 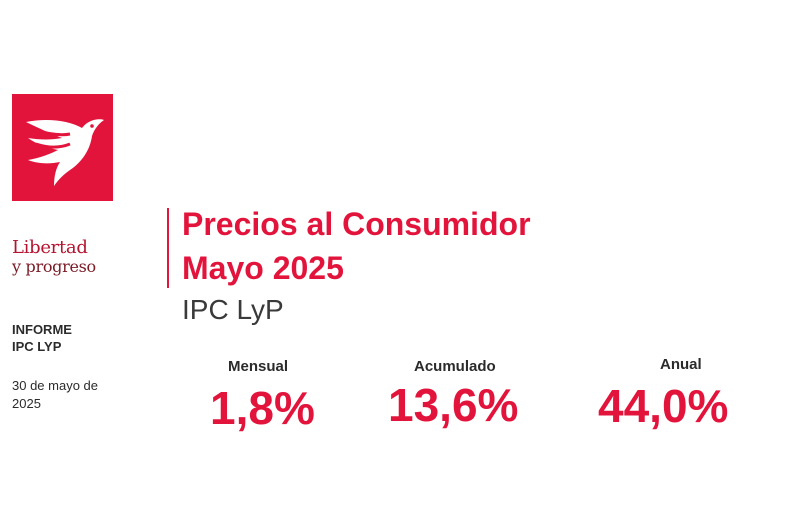 I want to click on brand-line-2: y progreso, so click(x=54, y=266).